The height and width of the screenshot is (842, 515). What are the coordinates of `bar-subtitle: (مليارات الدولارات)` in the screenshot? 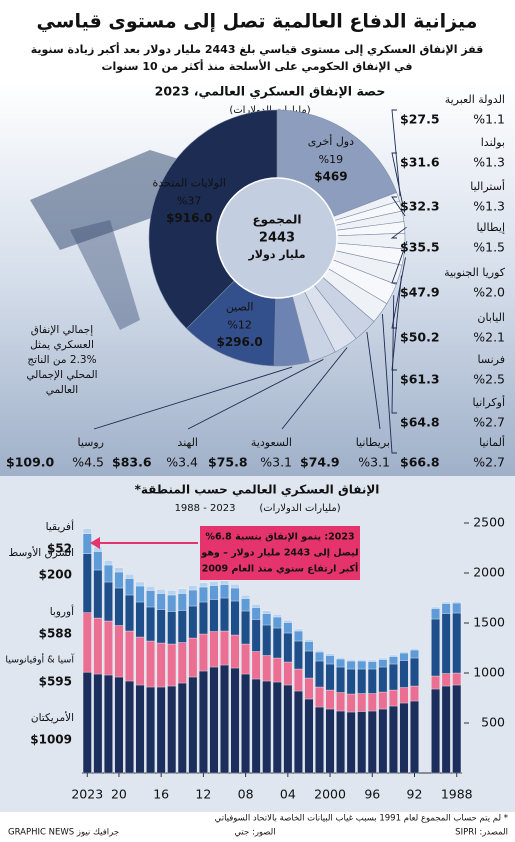 It's located at (299, 508).